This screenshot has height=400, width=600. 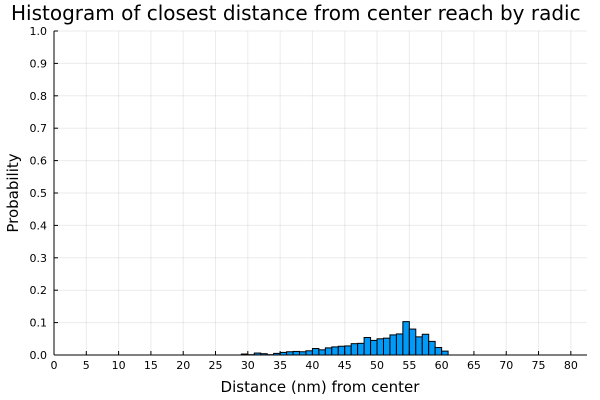 What do you see at coordinates (539, 365) in the screenshot?
I see `x-tick-label: 75` at bounding box center [539, 365].